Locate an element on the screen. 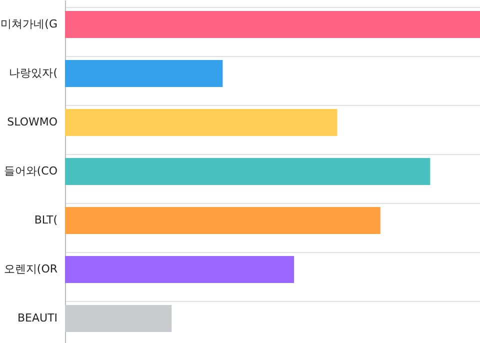 This screenshot has width=480, height=343. y-tick-label: 오렌지(OR is located at coordinates (31, 269).